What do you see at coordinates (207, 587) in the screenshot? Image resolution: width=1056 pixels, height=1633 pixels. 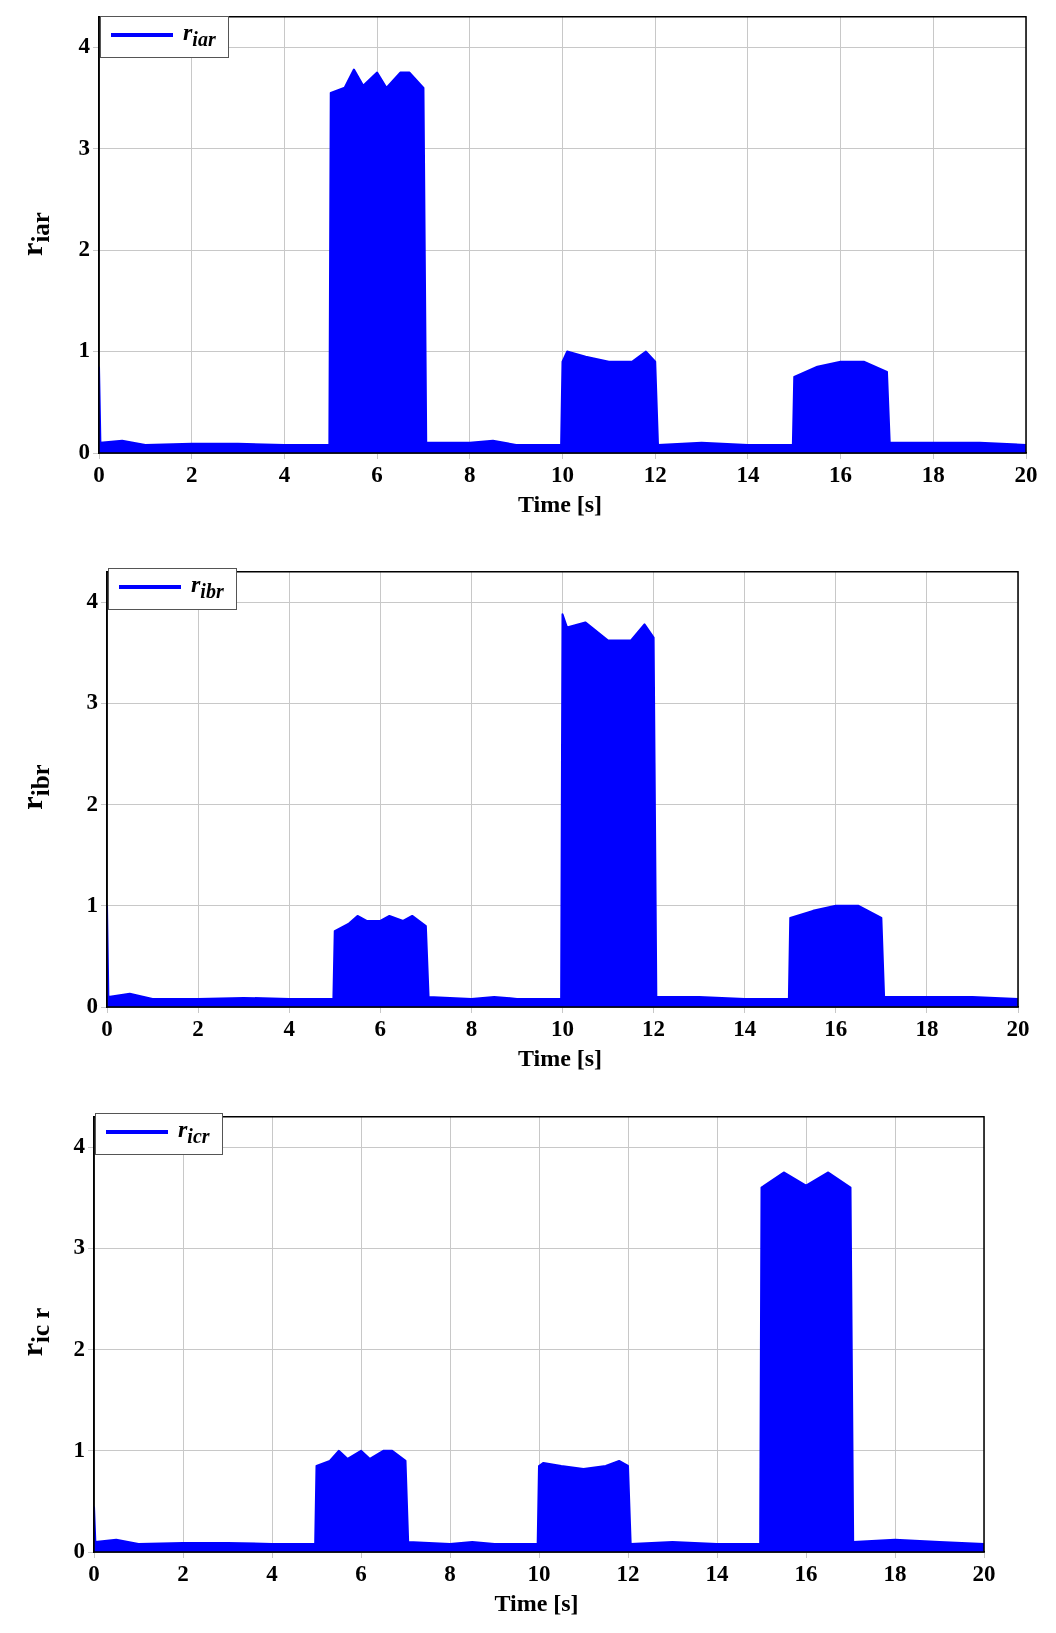 I see `legend-label: r$_{ibr}$` at bounding box center [207, 587].